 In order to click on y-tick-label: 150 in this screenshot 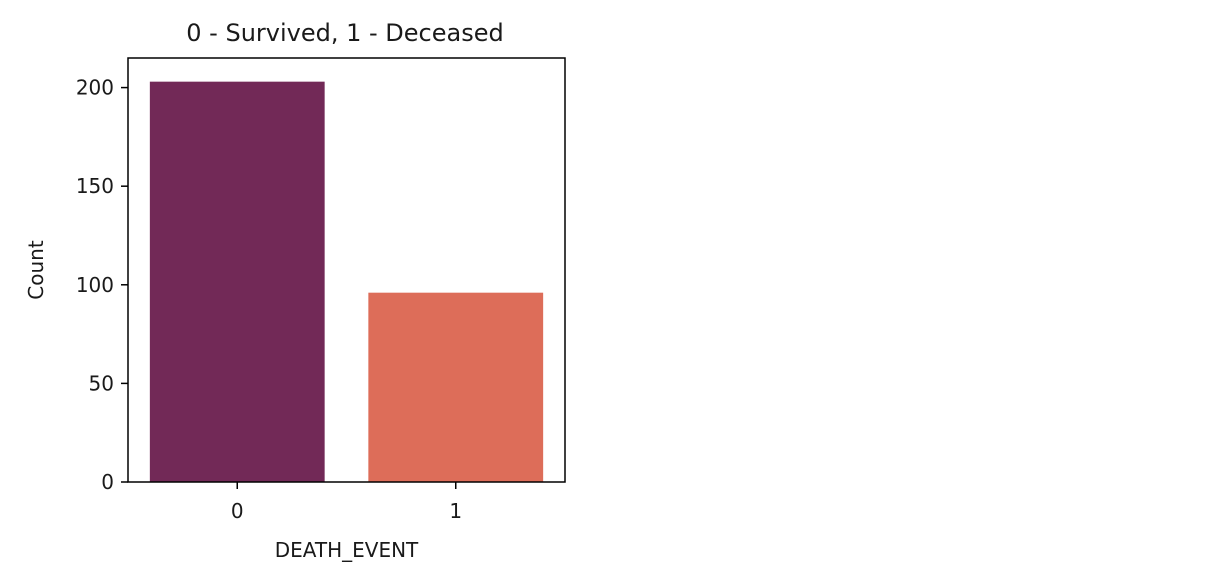, I will do `click(95, 186)`.